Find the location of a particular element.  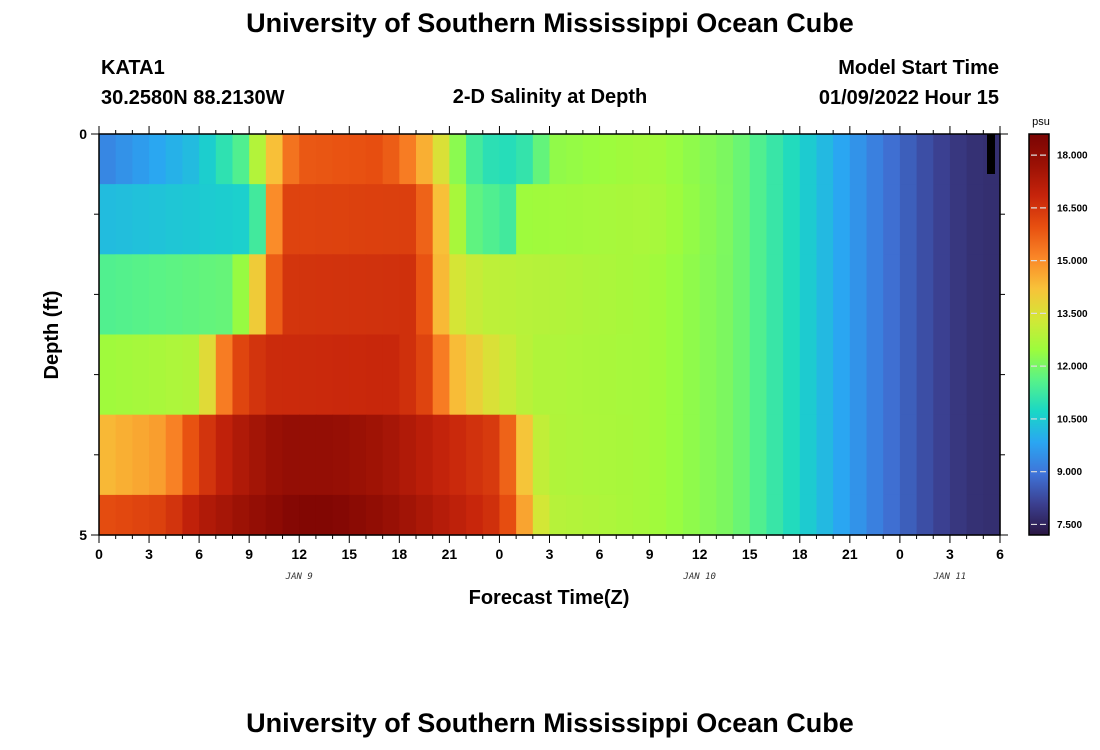

x-tick-label: 12 is located at coordinates (700, 554).